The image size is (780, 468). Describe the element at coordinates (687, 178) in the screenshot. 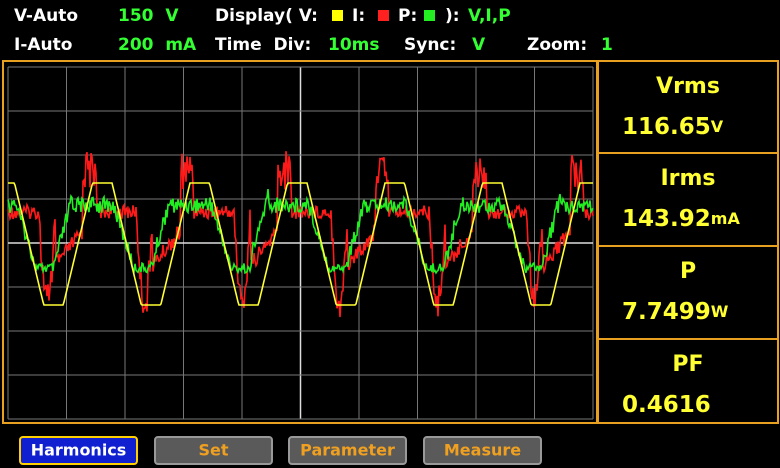

I see `reading-label: Irms` at that location.